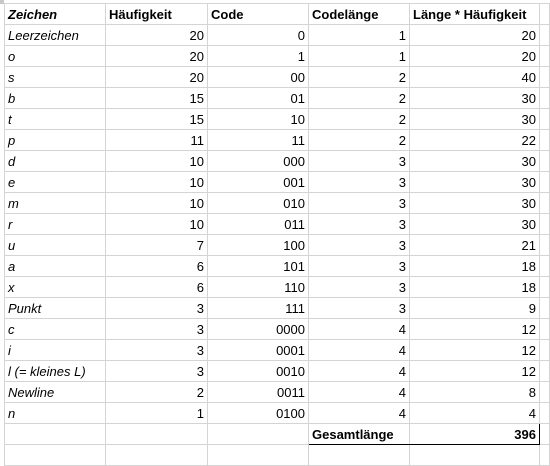  I want to click on cell-zeichen: Leerzeichen, so click(55, 35).